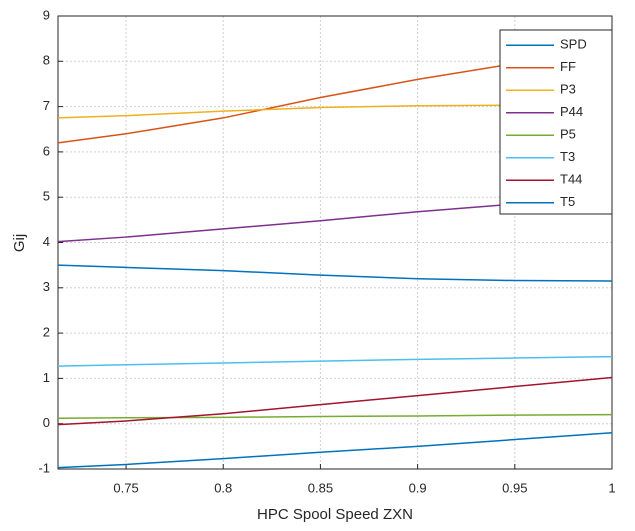 The width and height of the screenshot is (635, 531). Describe the element at coordinates (46, 196) in the screenshot. I see `y-tick-label: 5` at that location.